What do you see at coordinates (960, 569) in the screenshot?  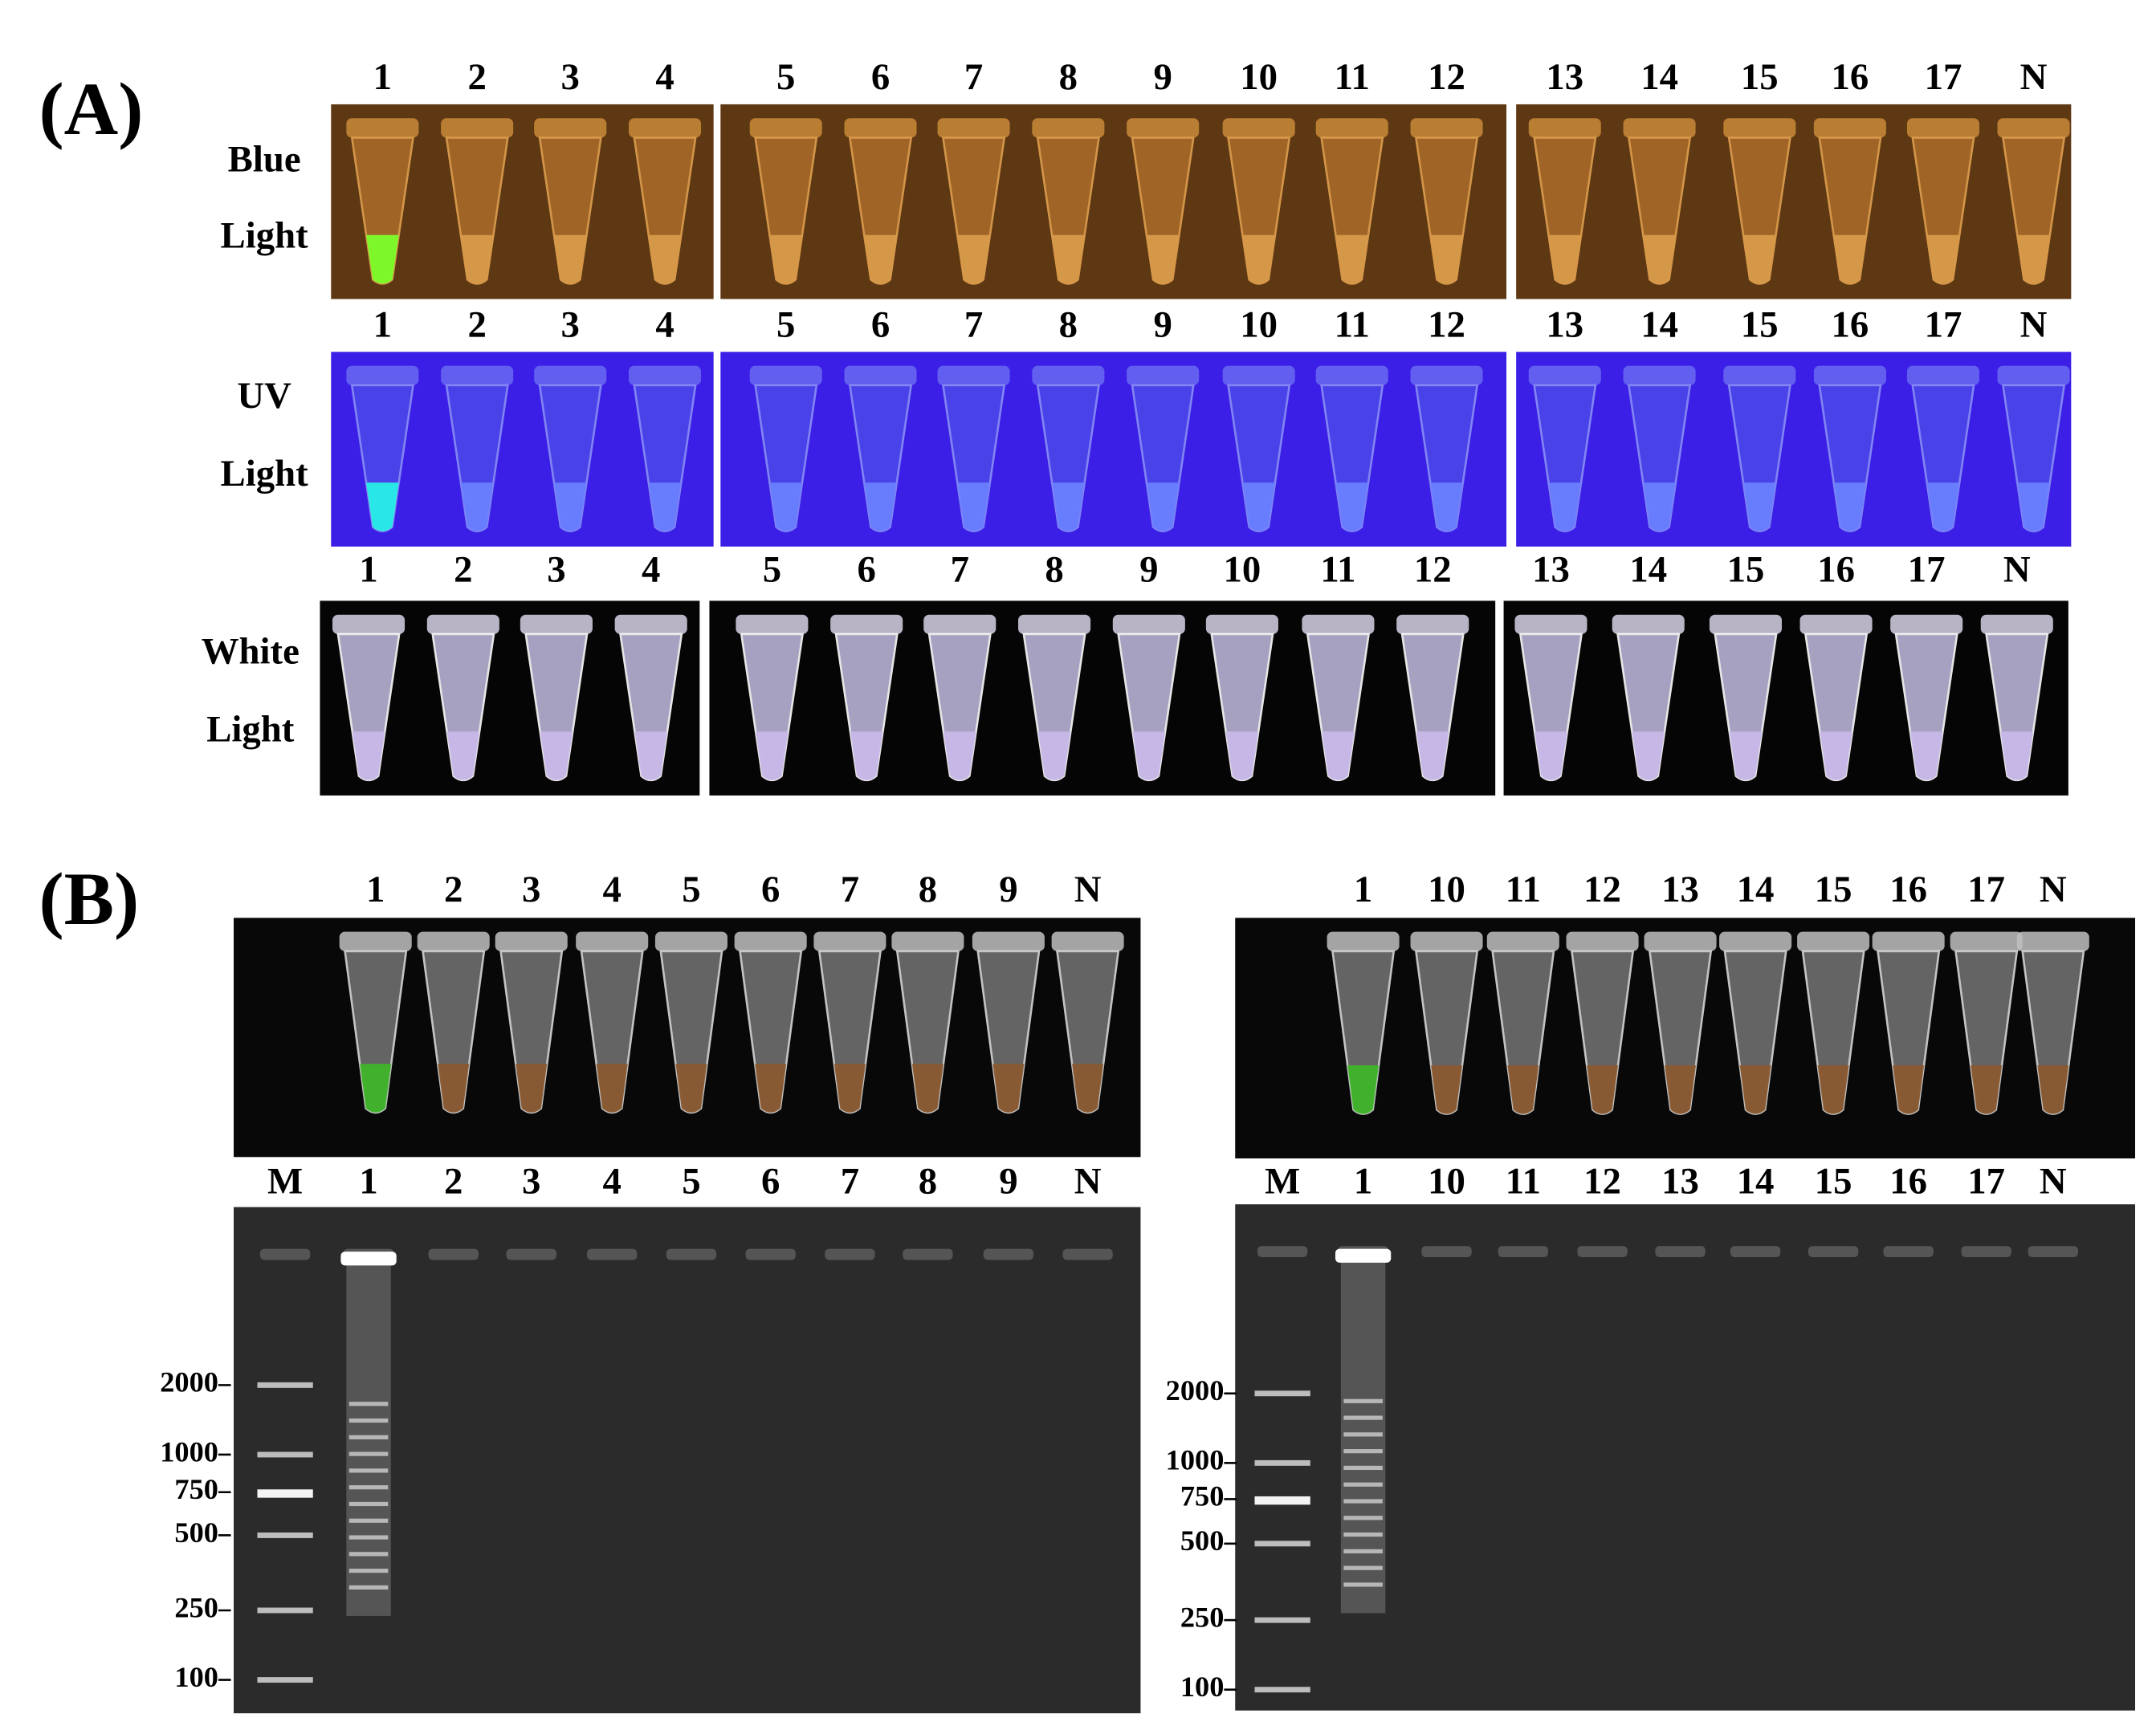 I see `lane-label: 7` at bounding box center [960, 569].